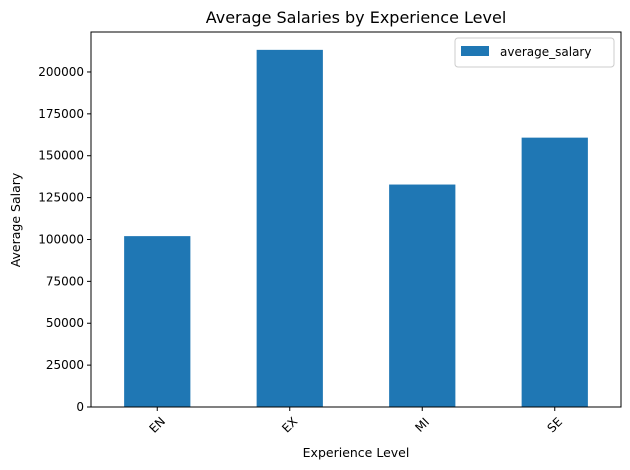  I want to click on legend-label: average_salary, so click(545, 52).